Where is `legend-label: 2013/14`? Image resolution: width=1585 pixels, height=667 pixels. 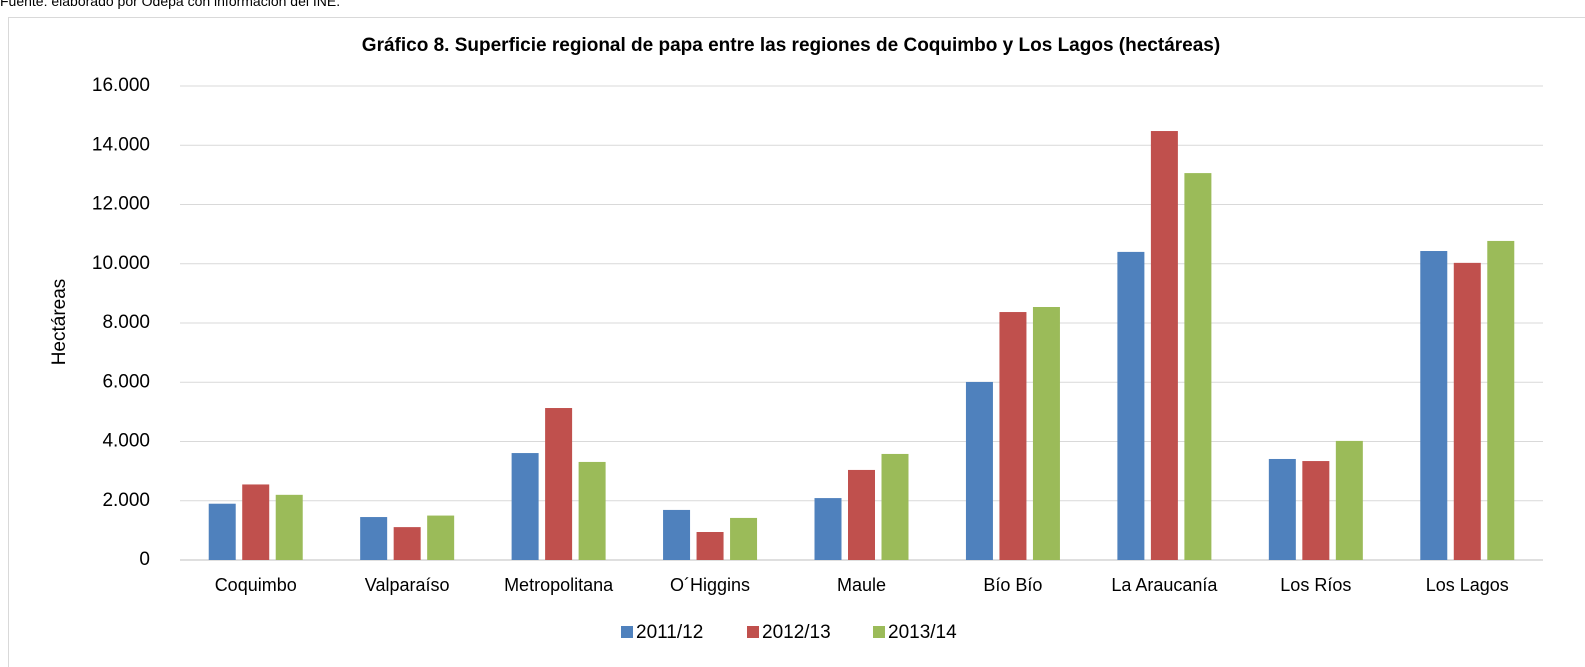
legend-label: 2013/14 is located at coordinates (922, 632).